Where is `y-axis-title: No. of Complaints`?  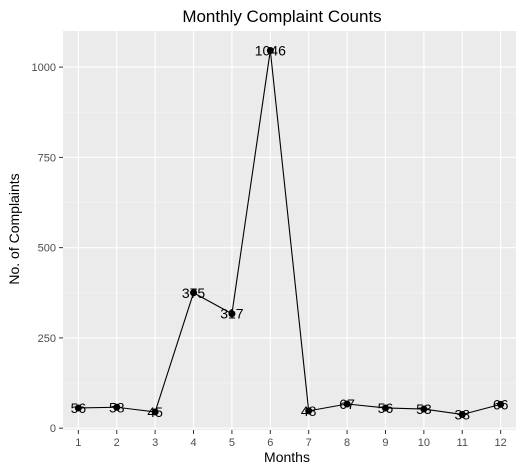 y-axis-title: No. of Complaints is located at coordinates (14, 228).